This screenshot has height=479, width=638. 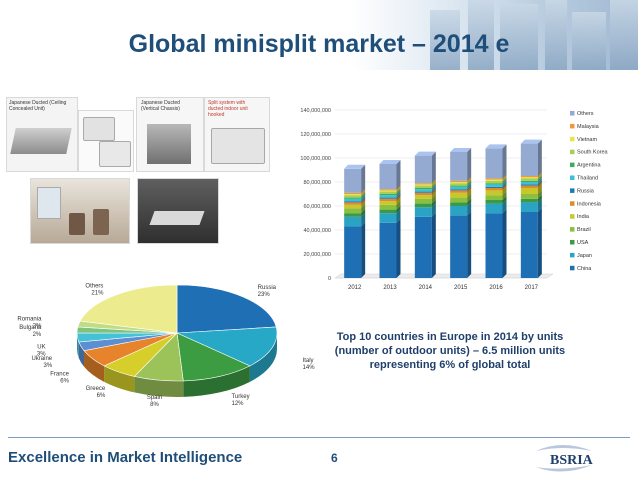 What do you see at coordinates (319, 437) in the screenshot?
I see `footer-divider` at bounding box center [319, 437].